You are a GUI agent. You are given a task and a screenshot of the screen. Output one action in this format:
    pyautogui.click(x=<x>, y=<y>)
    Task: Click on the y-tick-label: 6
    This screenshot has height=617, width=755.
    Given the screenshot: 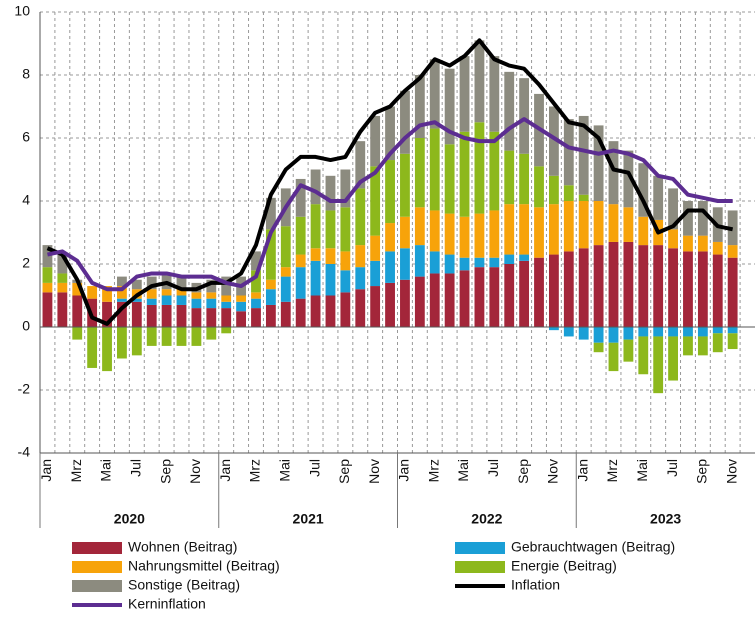 What is the action you would take?
    pyautogui.click(x=26, y=137)
    